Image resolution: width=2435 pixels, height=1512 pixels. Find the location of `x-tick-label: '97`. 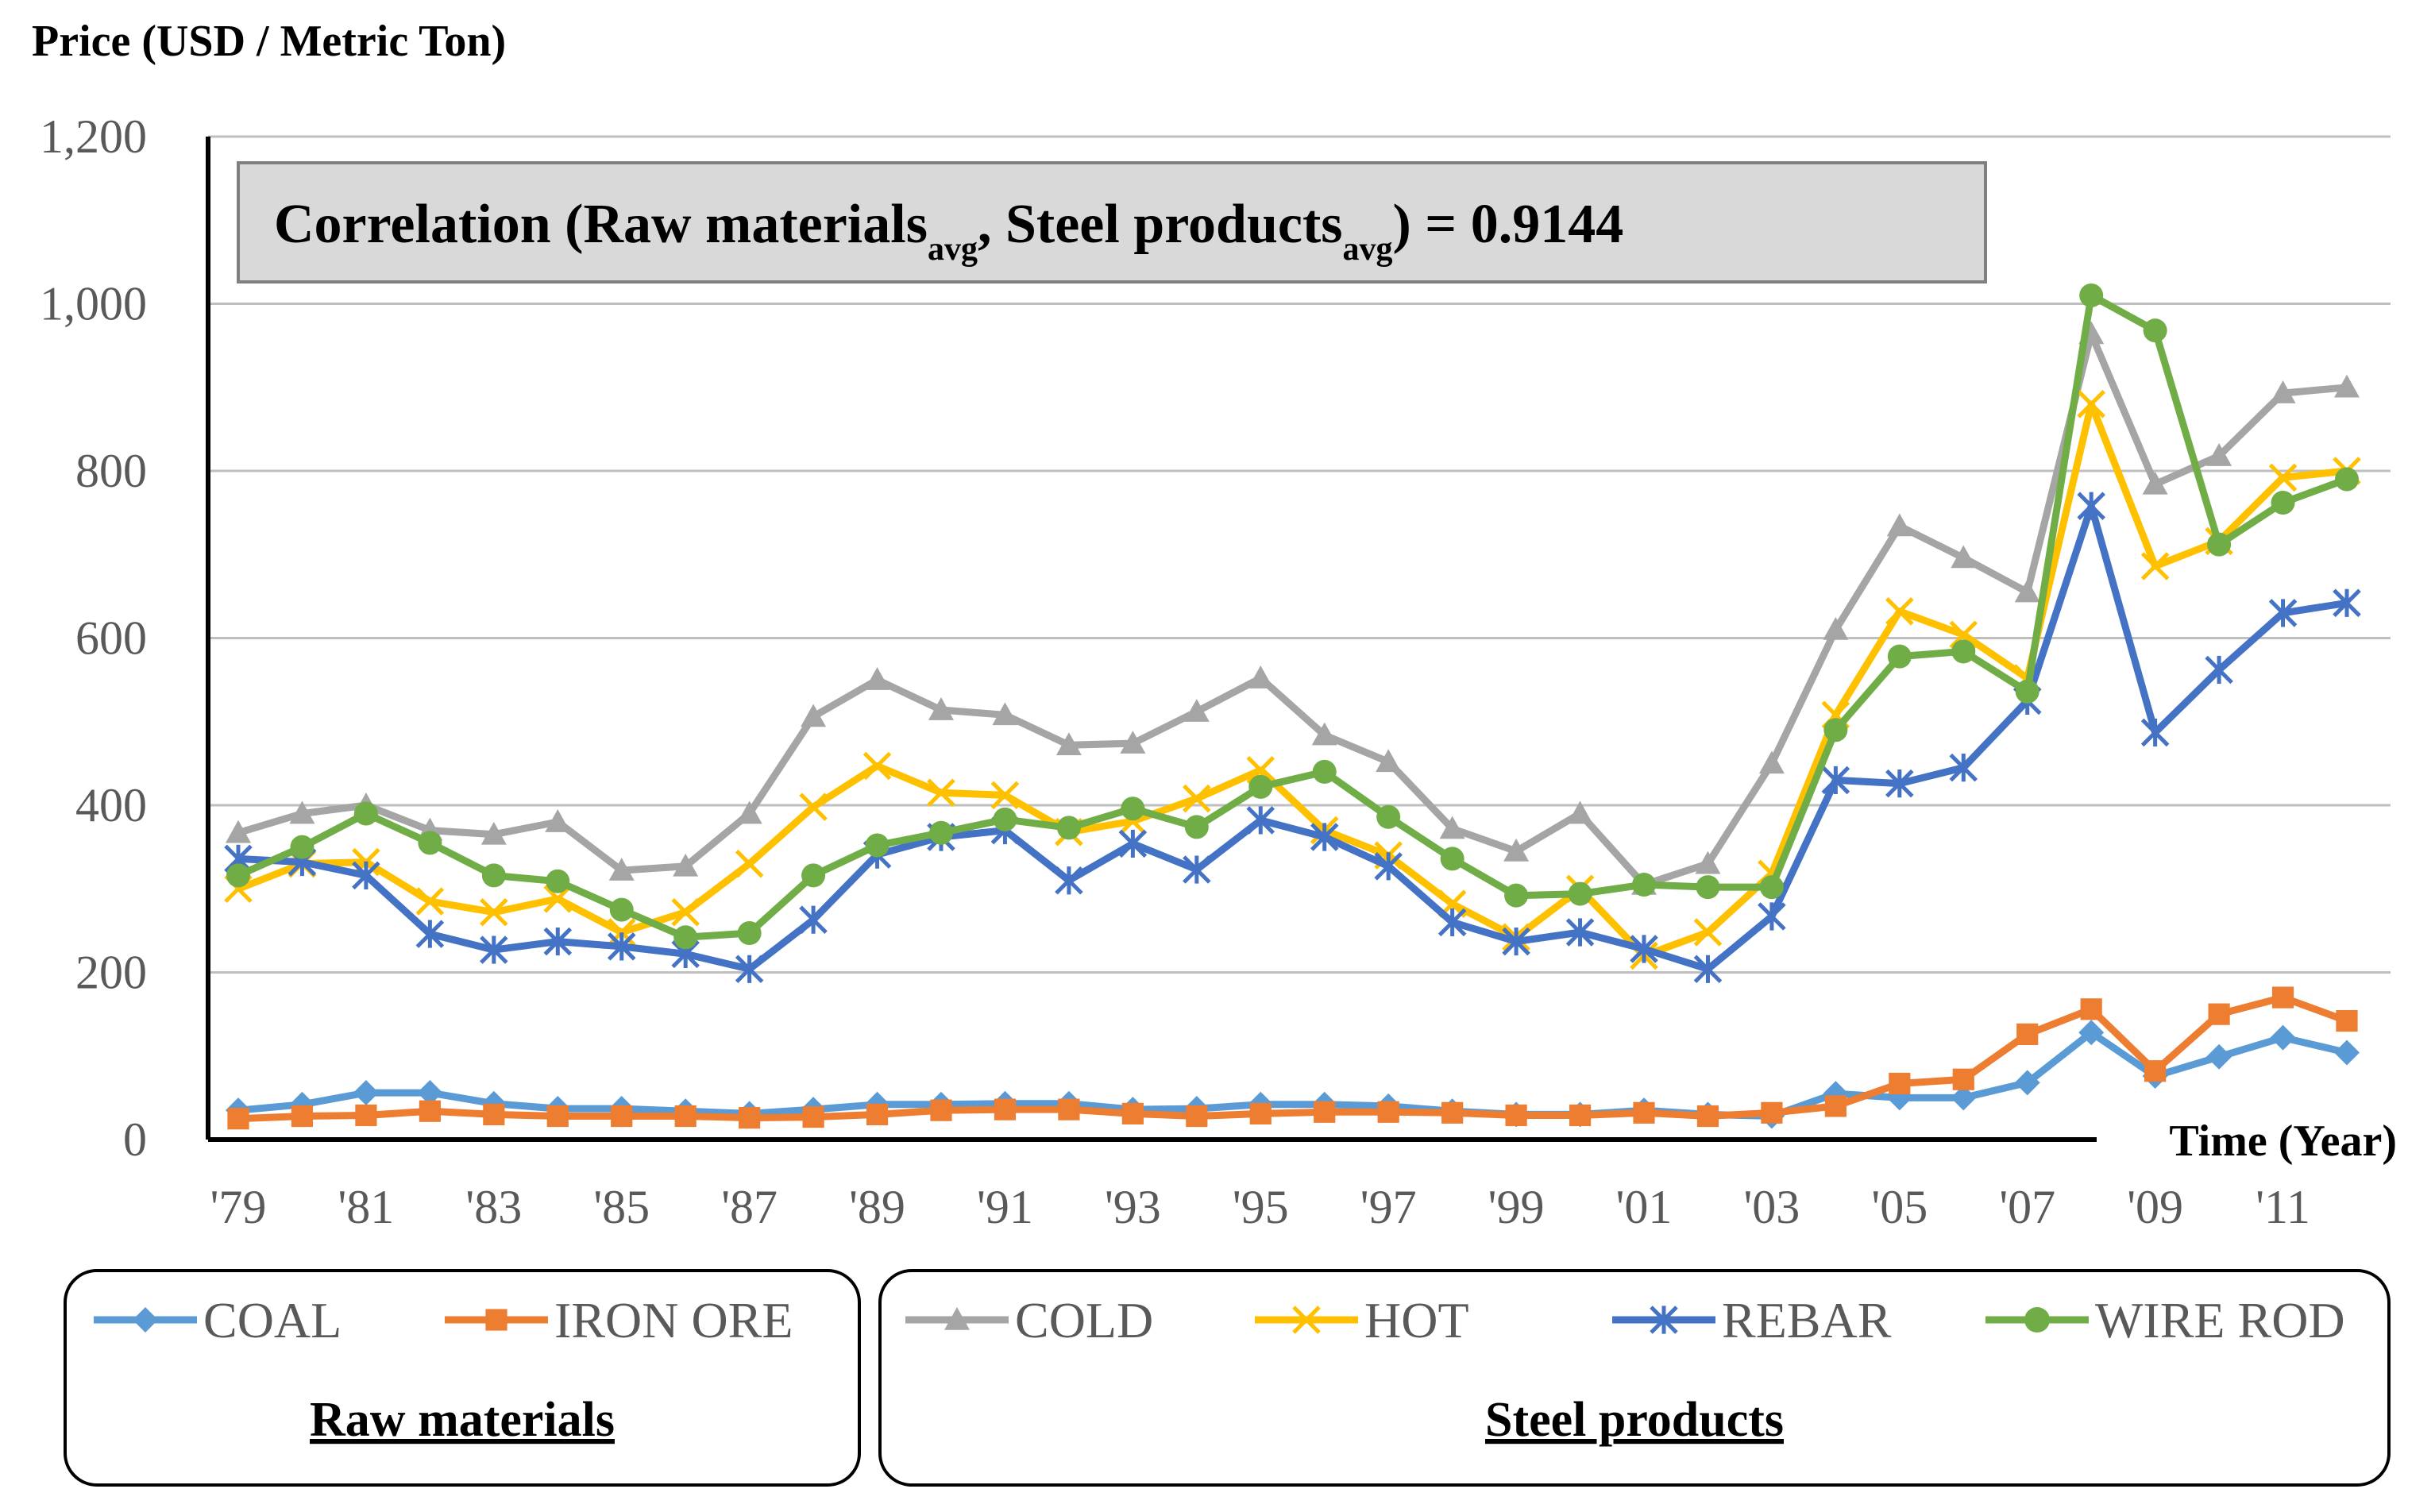

x-tick-label: '97 is located at coordinates (1388, 1207).